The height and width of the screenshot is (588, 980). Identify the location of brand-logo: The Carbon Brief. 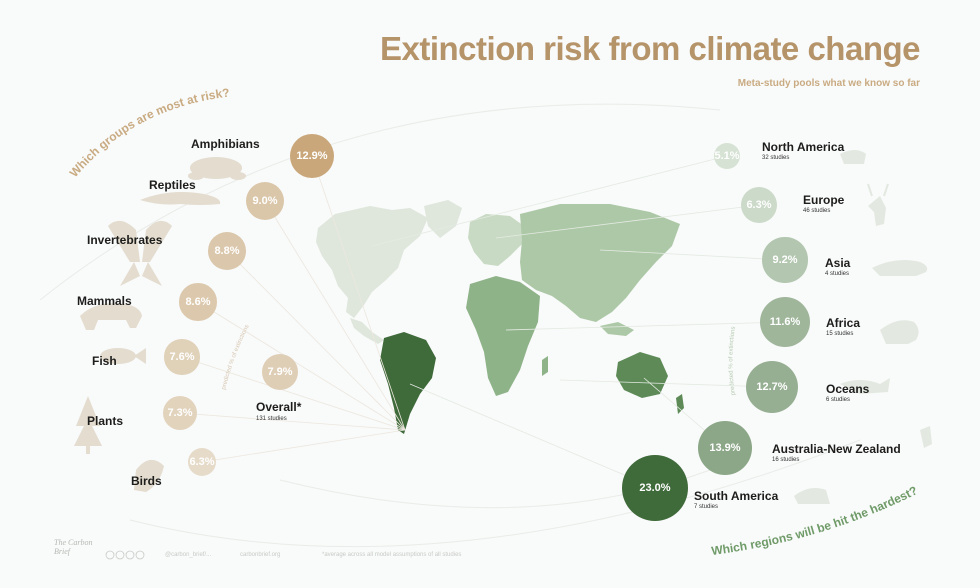
(73, 547).